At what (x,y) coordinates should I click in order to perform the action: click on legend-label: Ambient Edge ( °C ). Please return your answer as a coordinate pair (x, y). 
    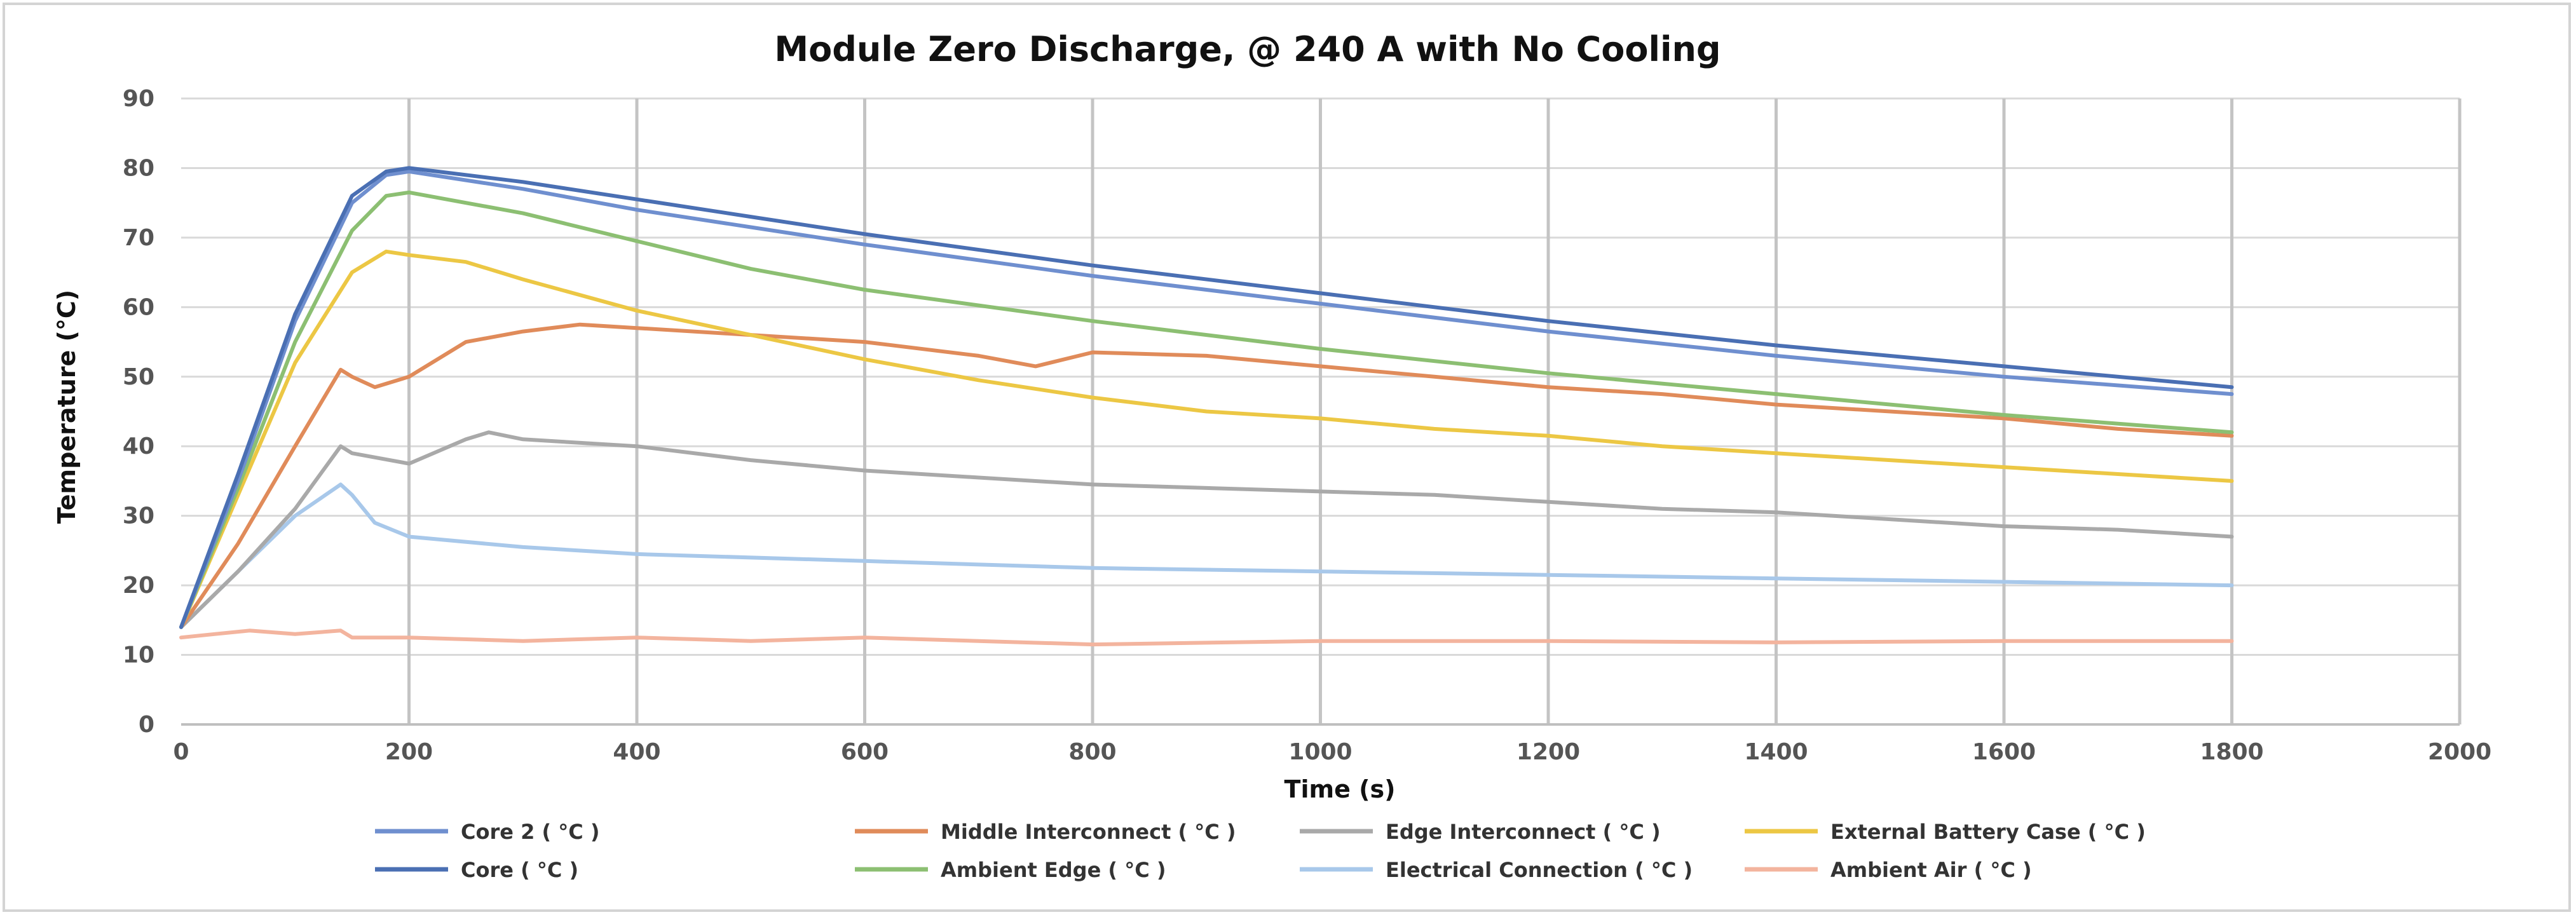
    Looking at the image, I should click on (1053, 870).